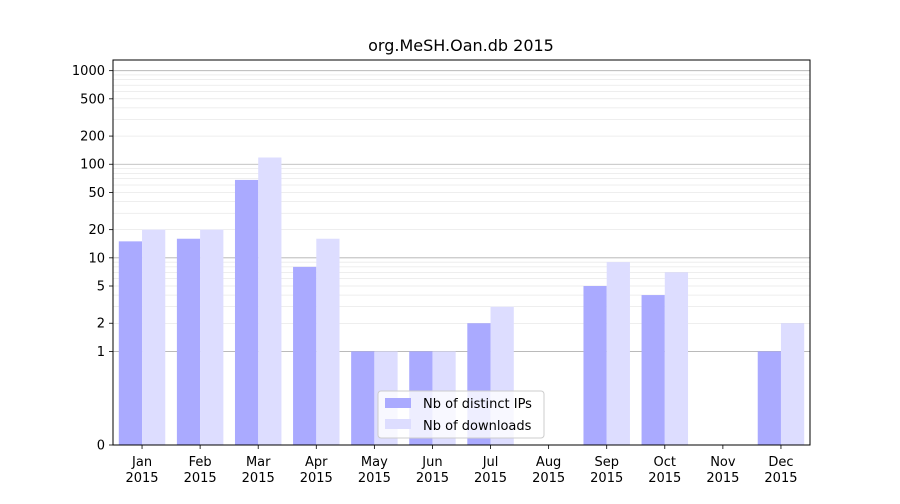 This screenshot has height=504, width=900. Describe the element at coordinates (398, 403) in the screenshot. I see `legend-swatch-distinct-ips` at that location.